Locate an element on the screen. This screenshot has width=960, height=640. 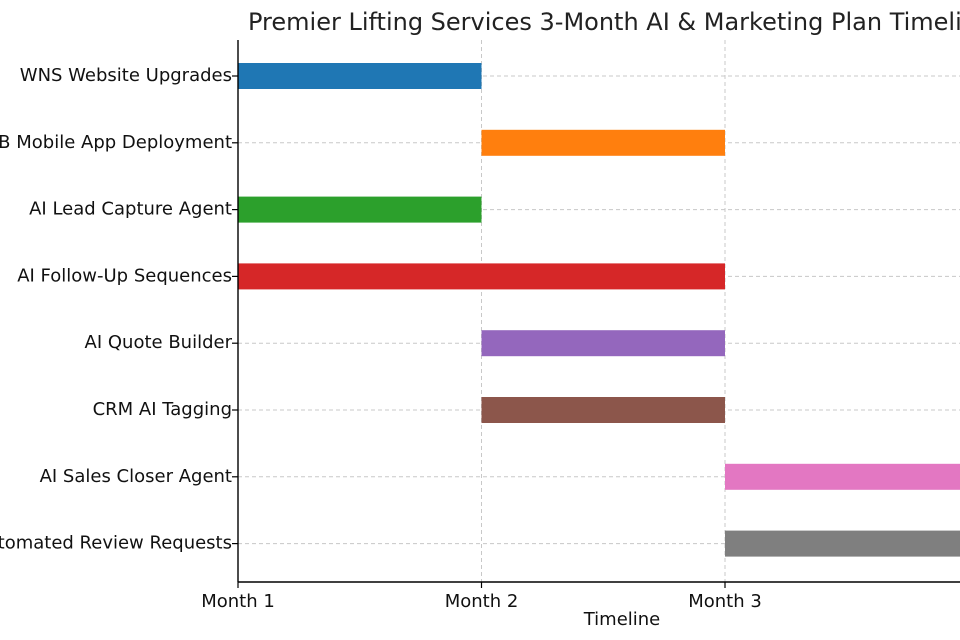
y-tick-label: AI Quote Builder is located at coordinates (159, 342).